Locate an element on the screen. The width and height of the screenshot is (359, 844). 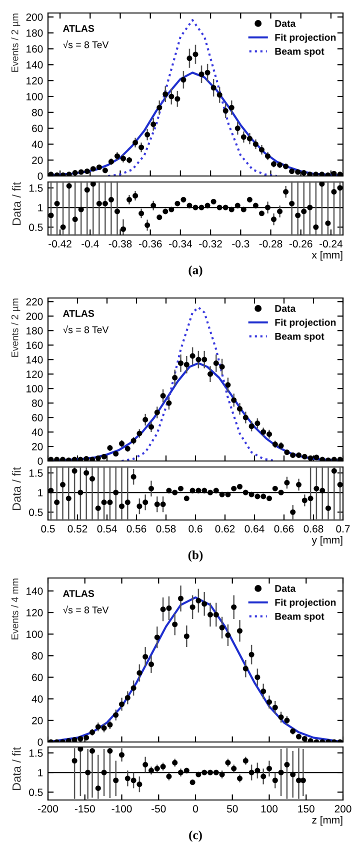
x-tick-label: -50 is located at coordinates (159, 809).